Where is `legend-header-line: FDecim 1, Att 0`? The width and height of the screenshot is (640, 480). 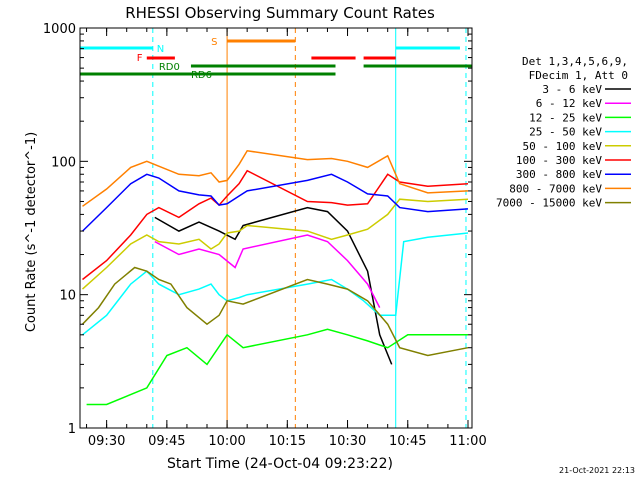 legend-header-line: FDecim 1, Att 0 is located at coordinates (578, 75).